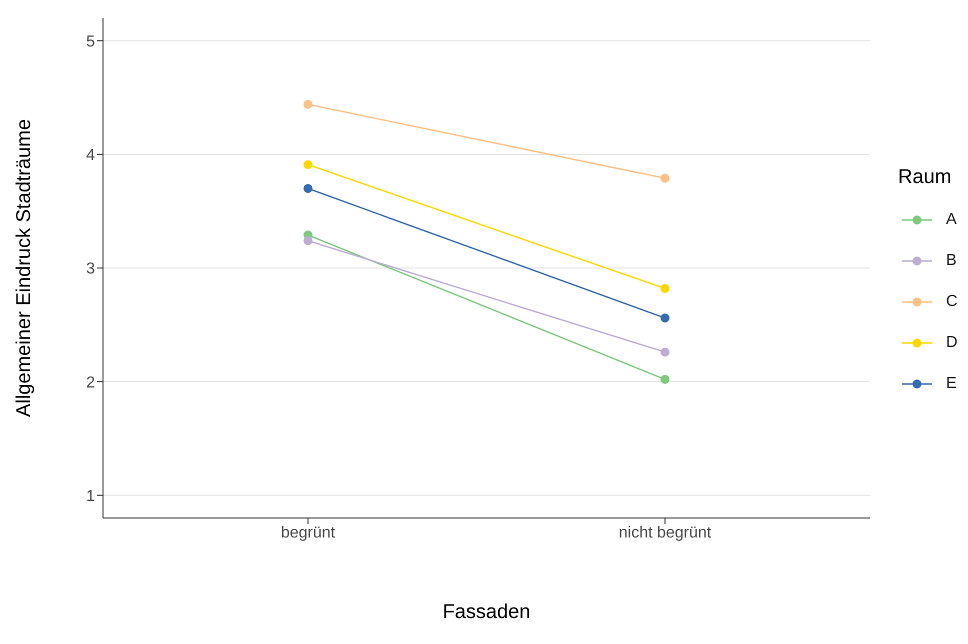 Image resolution: width=968 pixels, height=644 pixels. I want to click on x-tick-label: begrünt, so click(308, 533).